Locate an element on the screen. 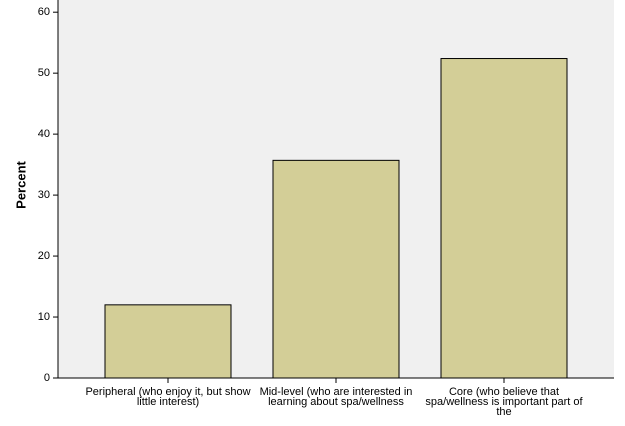  y-tick-label: 60 is located at coordinates (44, 12).